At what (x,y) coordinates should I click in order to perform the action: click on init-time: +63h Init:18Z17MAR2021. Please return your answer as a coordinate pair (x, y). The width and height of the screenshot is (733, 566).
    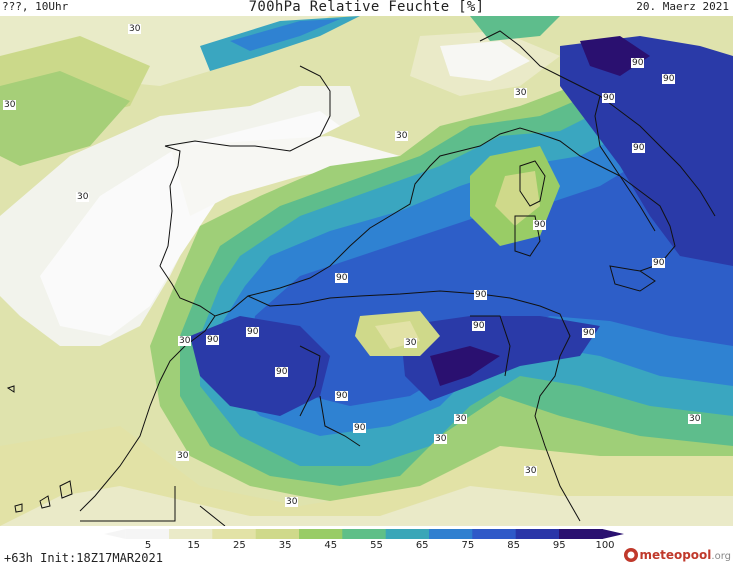
    Looking at the image, I should click on (83, 558).